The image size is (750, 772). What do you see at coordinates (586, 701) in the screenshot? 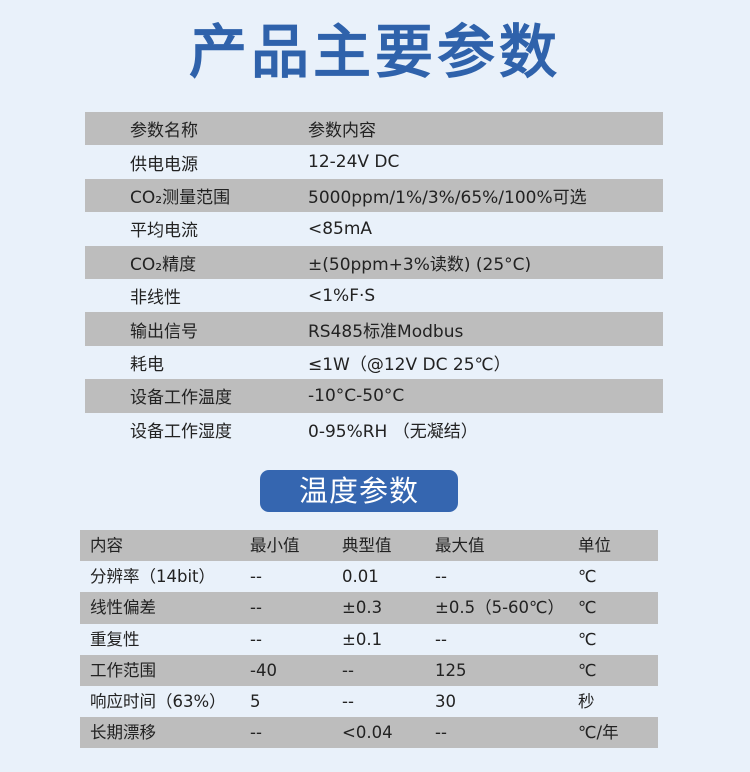
I see `cell: 秒` at bounding box center [586, 701].